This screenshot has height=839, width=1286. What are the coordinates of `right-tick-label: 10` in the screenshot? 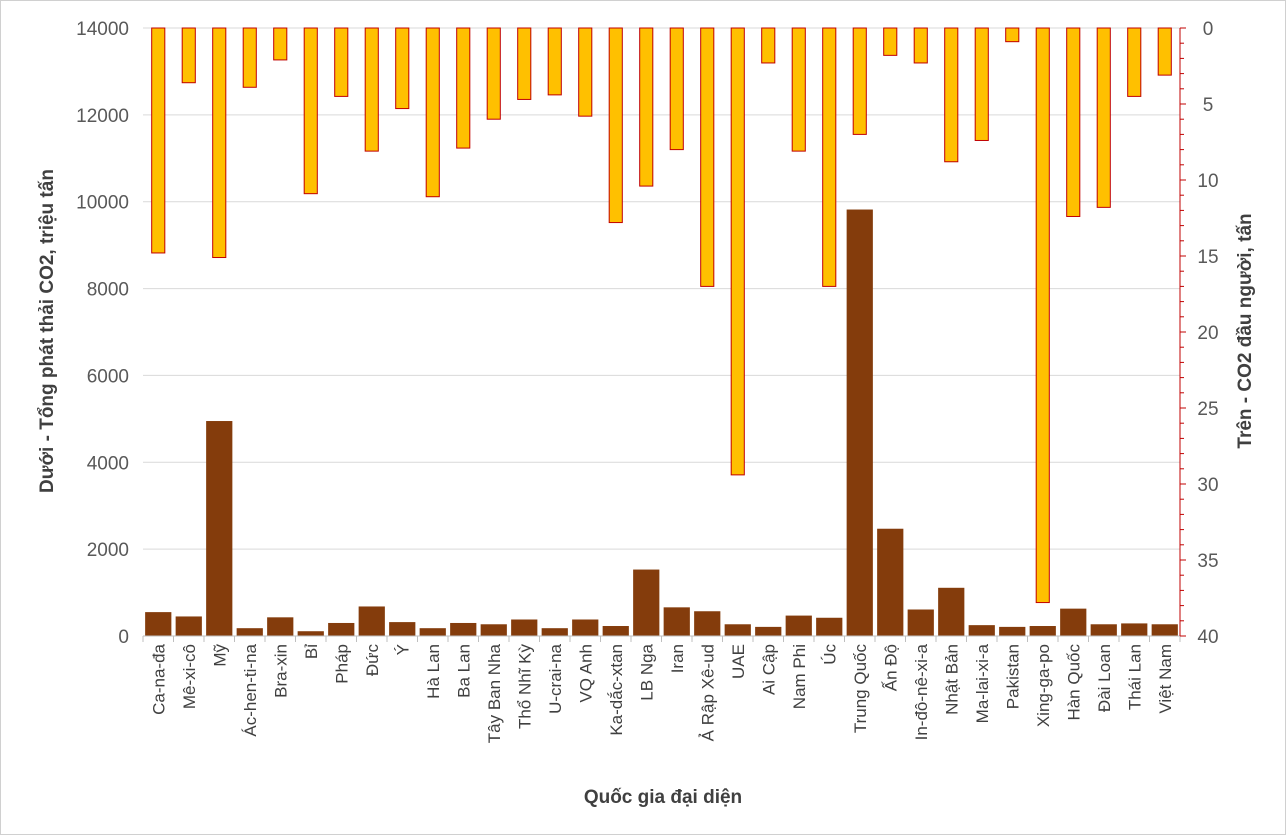 It's located at (1207, 181).